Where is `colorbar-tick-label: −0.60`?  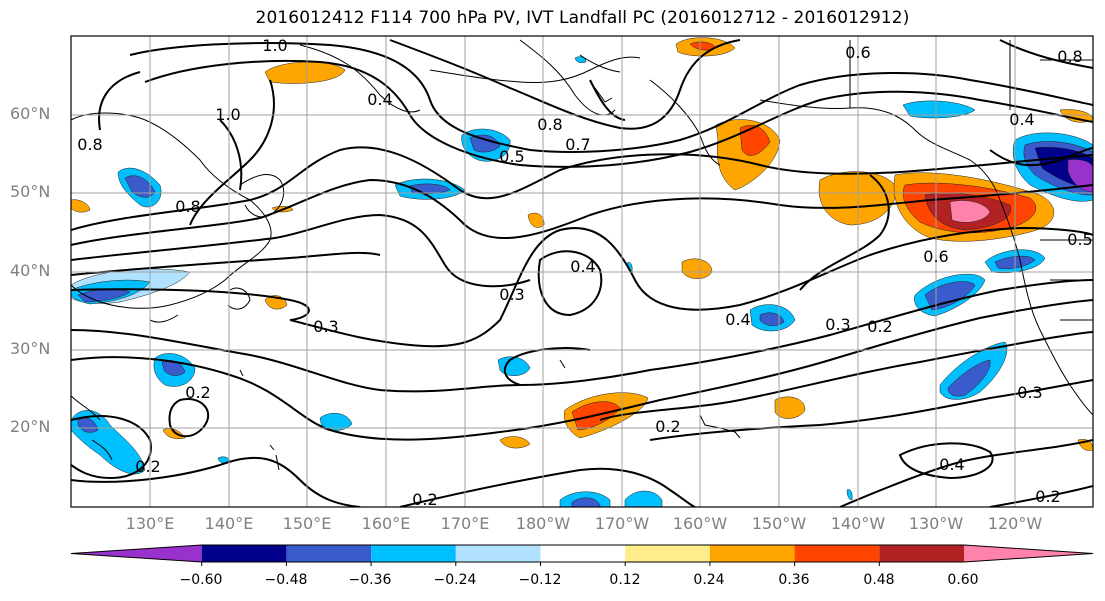 colorbar-tick-label: −0.60 is located at coordinates (201, 580).